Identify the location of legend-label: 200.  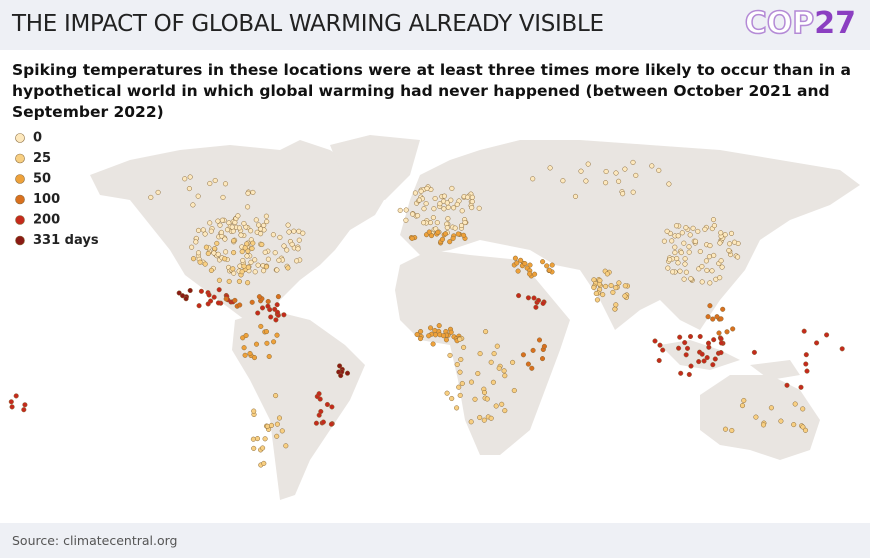
(46, 220).